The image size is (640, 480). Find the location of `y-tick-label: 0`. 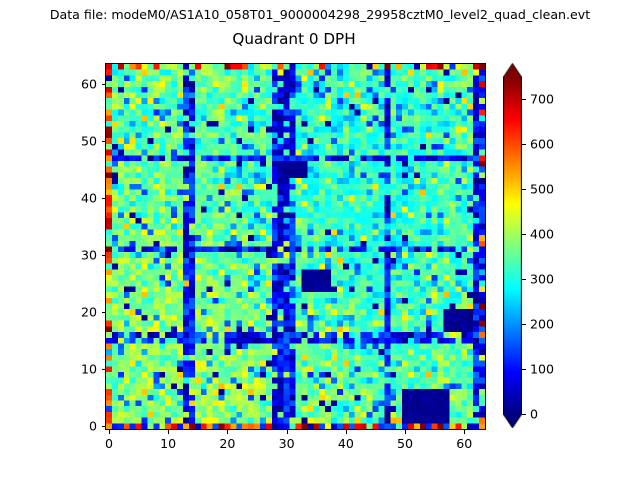

y-tick-label: 0 is located at coordinates (92, 426).